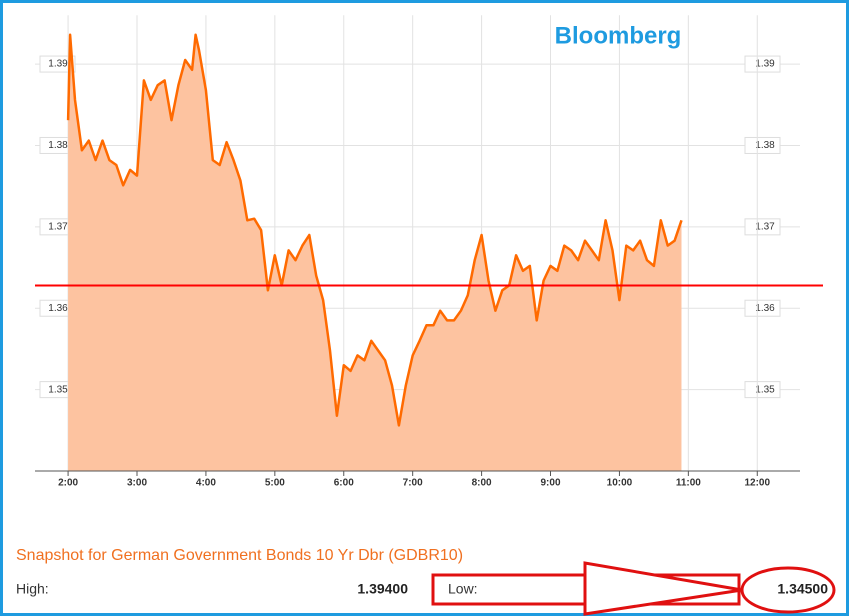  I want to click on x-tick-label: 6:00, so click(344, 483).